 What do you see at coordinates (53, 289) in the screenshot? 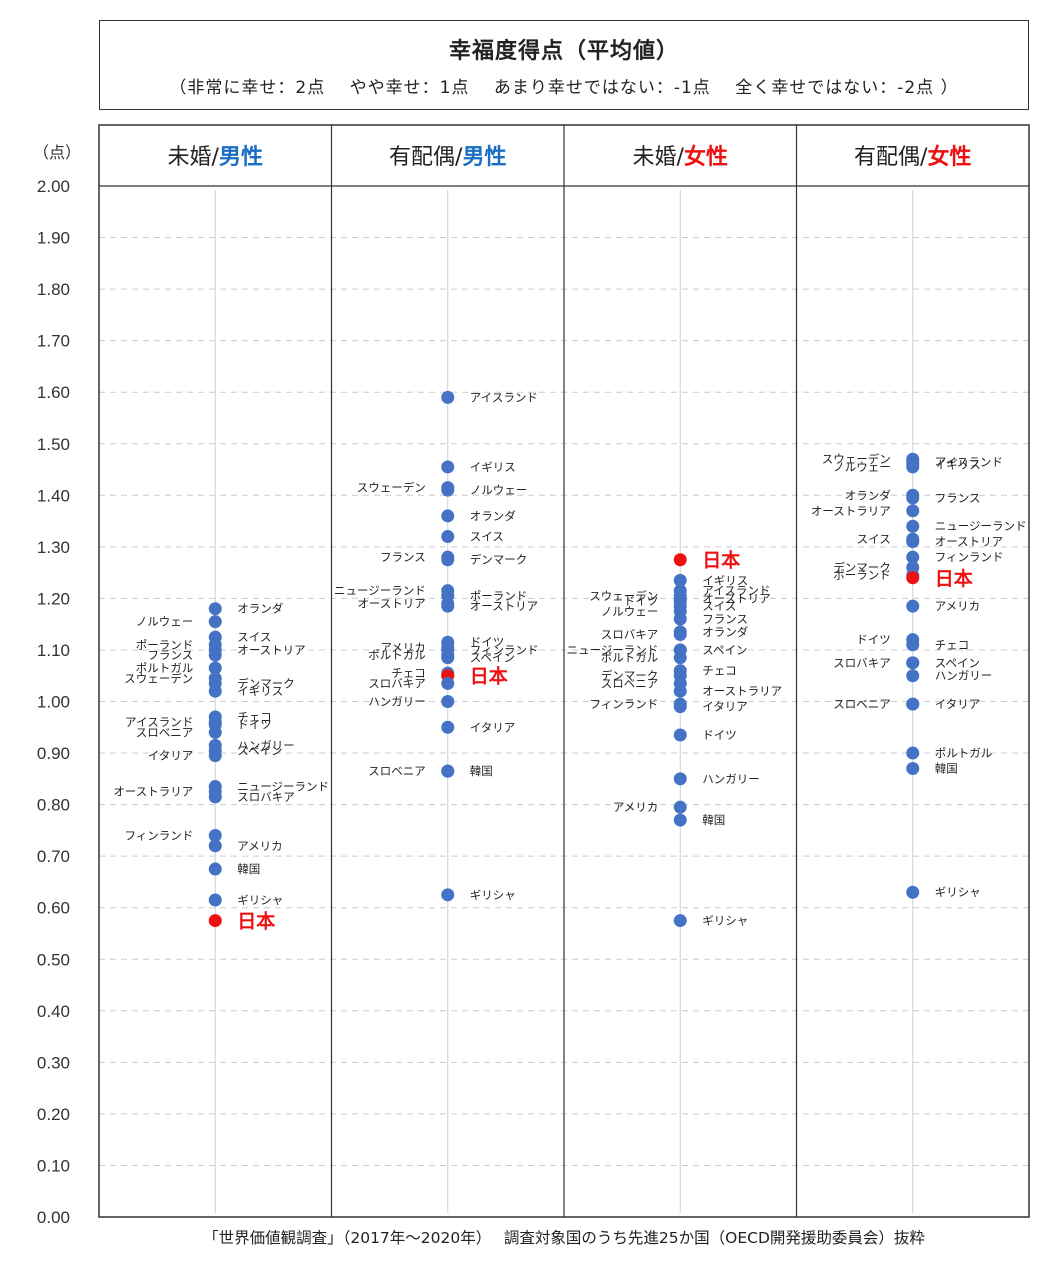
I see `y-tick-label: 1.80` at bounding box center [53, 289].